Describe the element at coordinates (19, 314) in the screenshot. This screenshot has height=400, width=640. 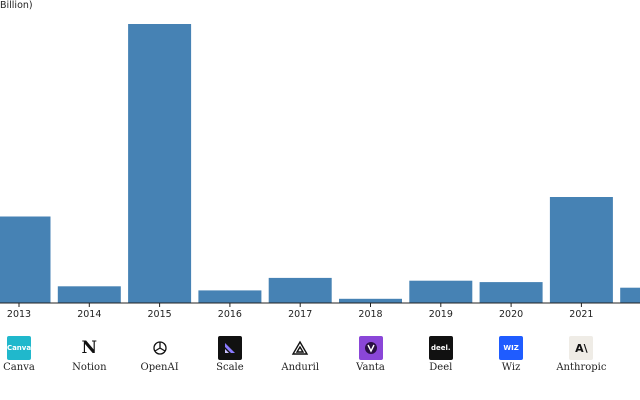
I see `x-tick-label: 2013` at that location.